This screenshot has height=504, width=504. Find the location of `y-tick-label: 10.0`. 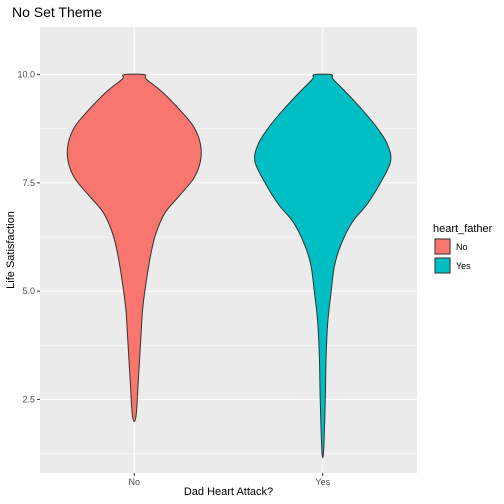

y-tick-label: 10.0 is located at coordinates (26, 75).